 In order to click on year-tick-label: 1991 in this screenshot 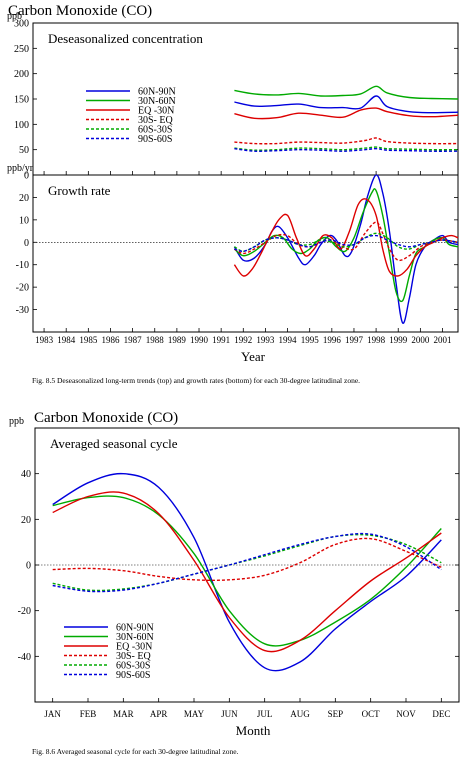, I will do `click(221, 340)`.